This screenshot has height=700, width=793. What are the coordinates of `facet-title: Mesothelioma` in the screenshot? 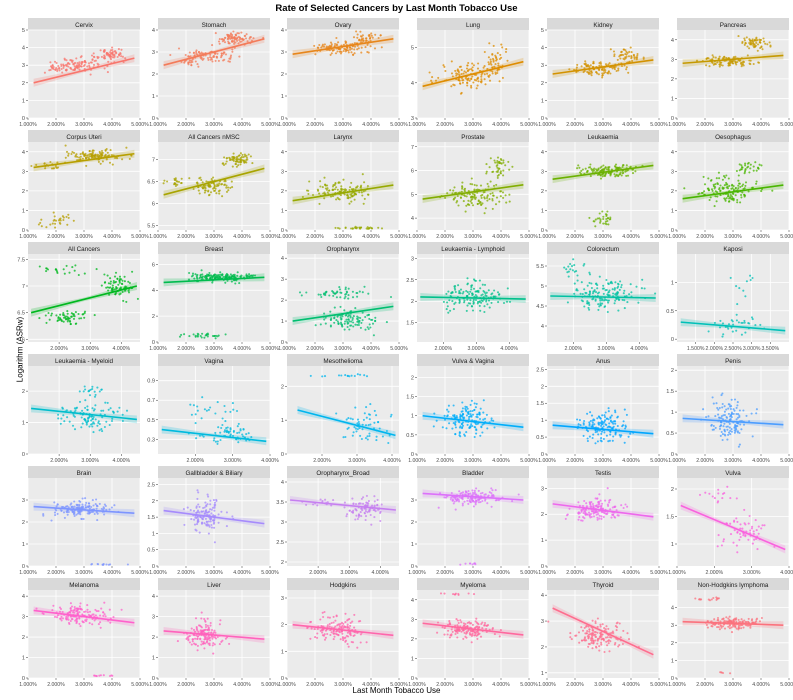 It's located at (343, 361).